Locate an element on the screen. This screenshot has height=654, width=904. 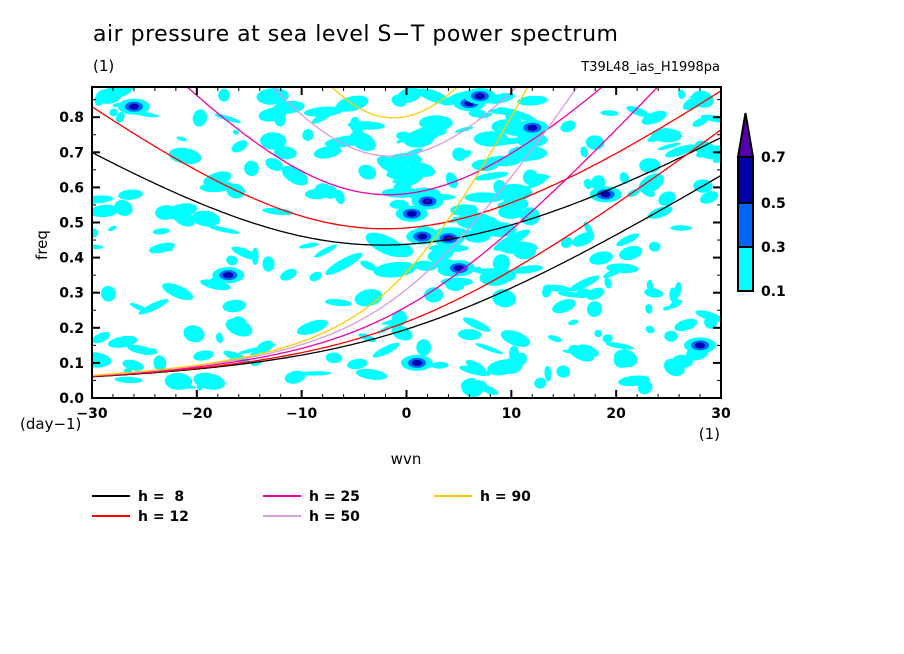
y-axis-label: freq is located at coordinates (42, 245).